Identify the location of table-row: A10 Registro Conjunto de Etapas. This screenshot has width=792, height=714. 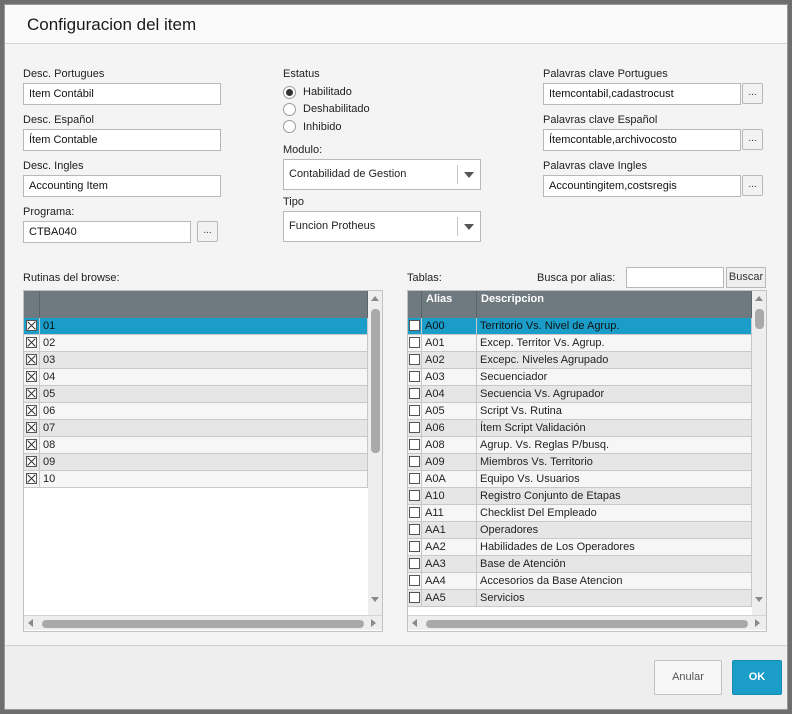
(580, 496).